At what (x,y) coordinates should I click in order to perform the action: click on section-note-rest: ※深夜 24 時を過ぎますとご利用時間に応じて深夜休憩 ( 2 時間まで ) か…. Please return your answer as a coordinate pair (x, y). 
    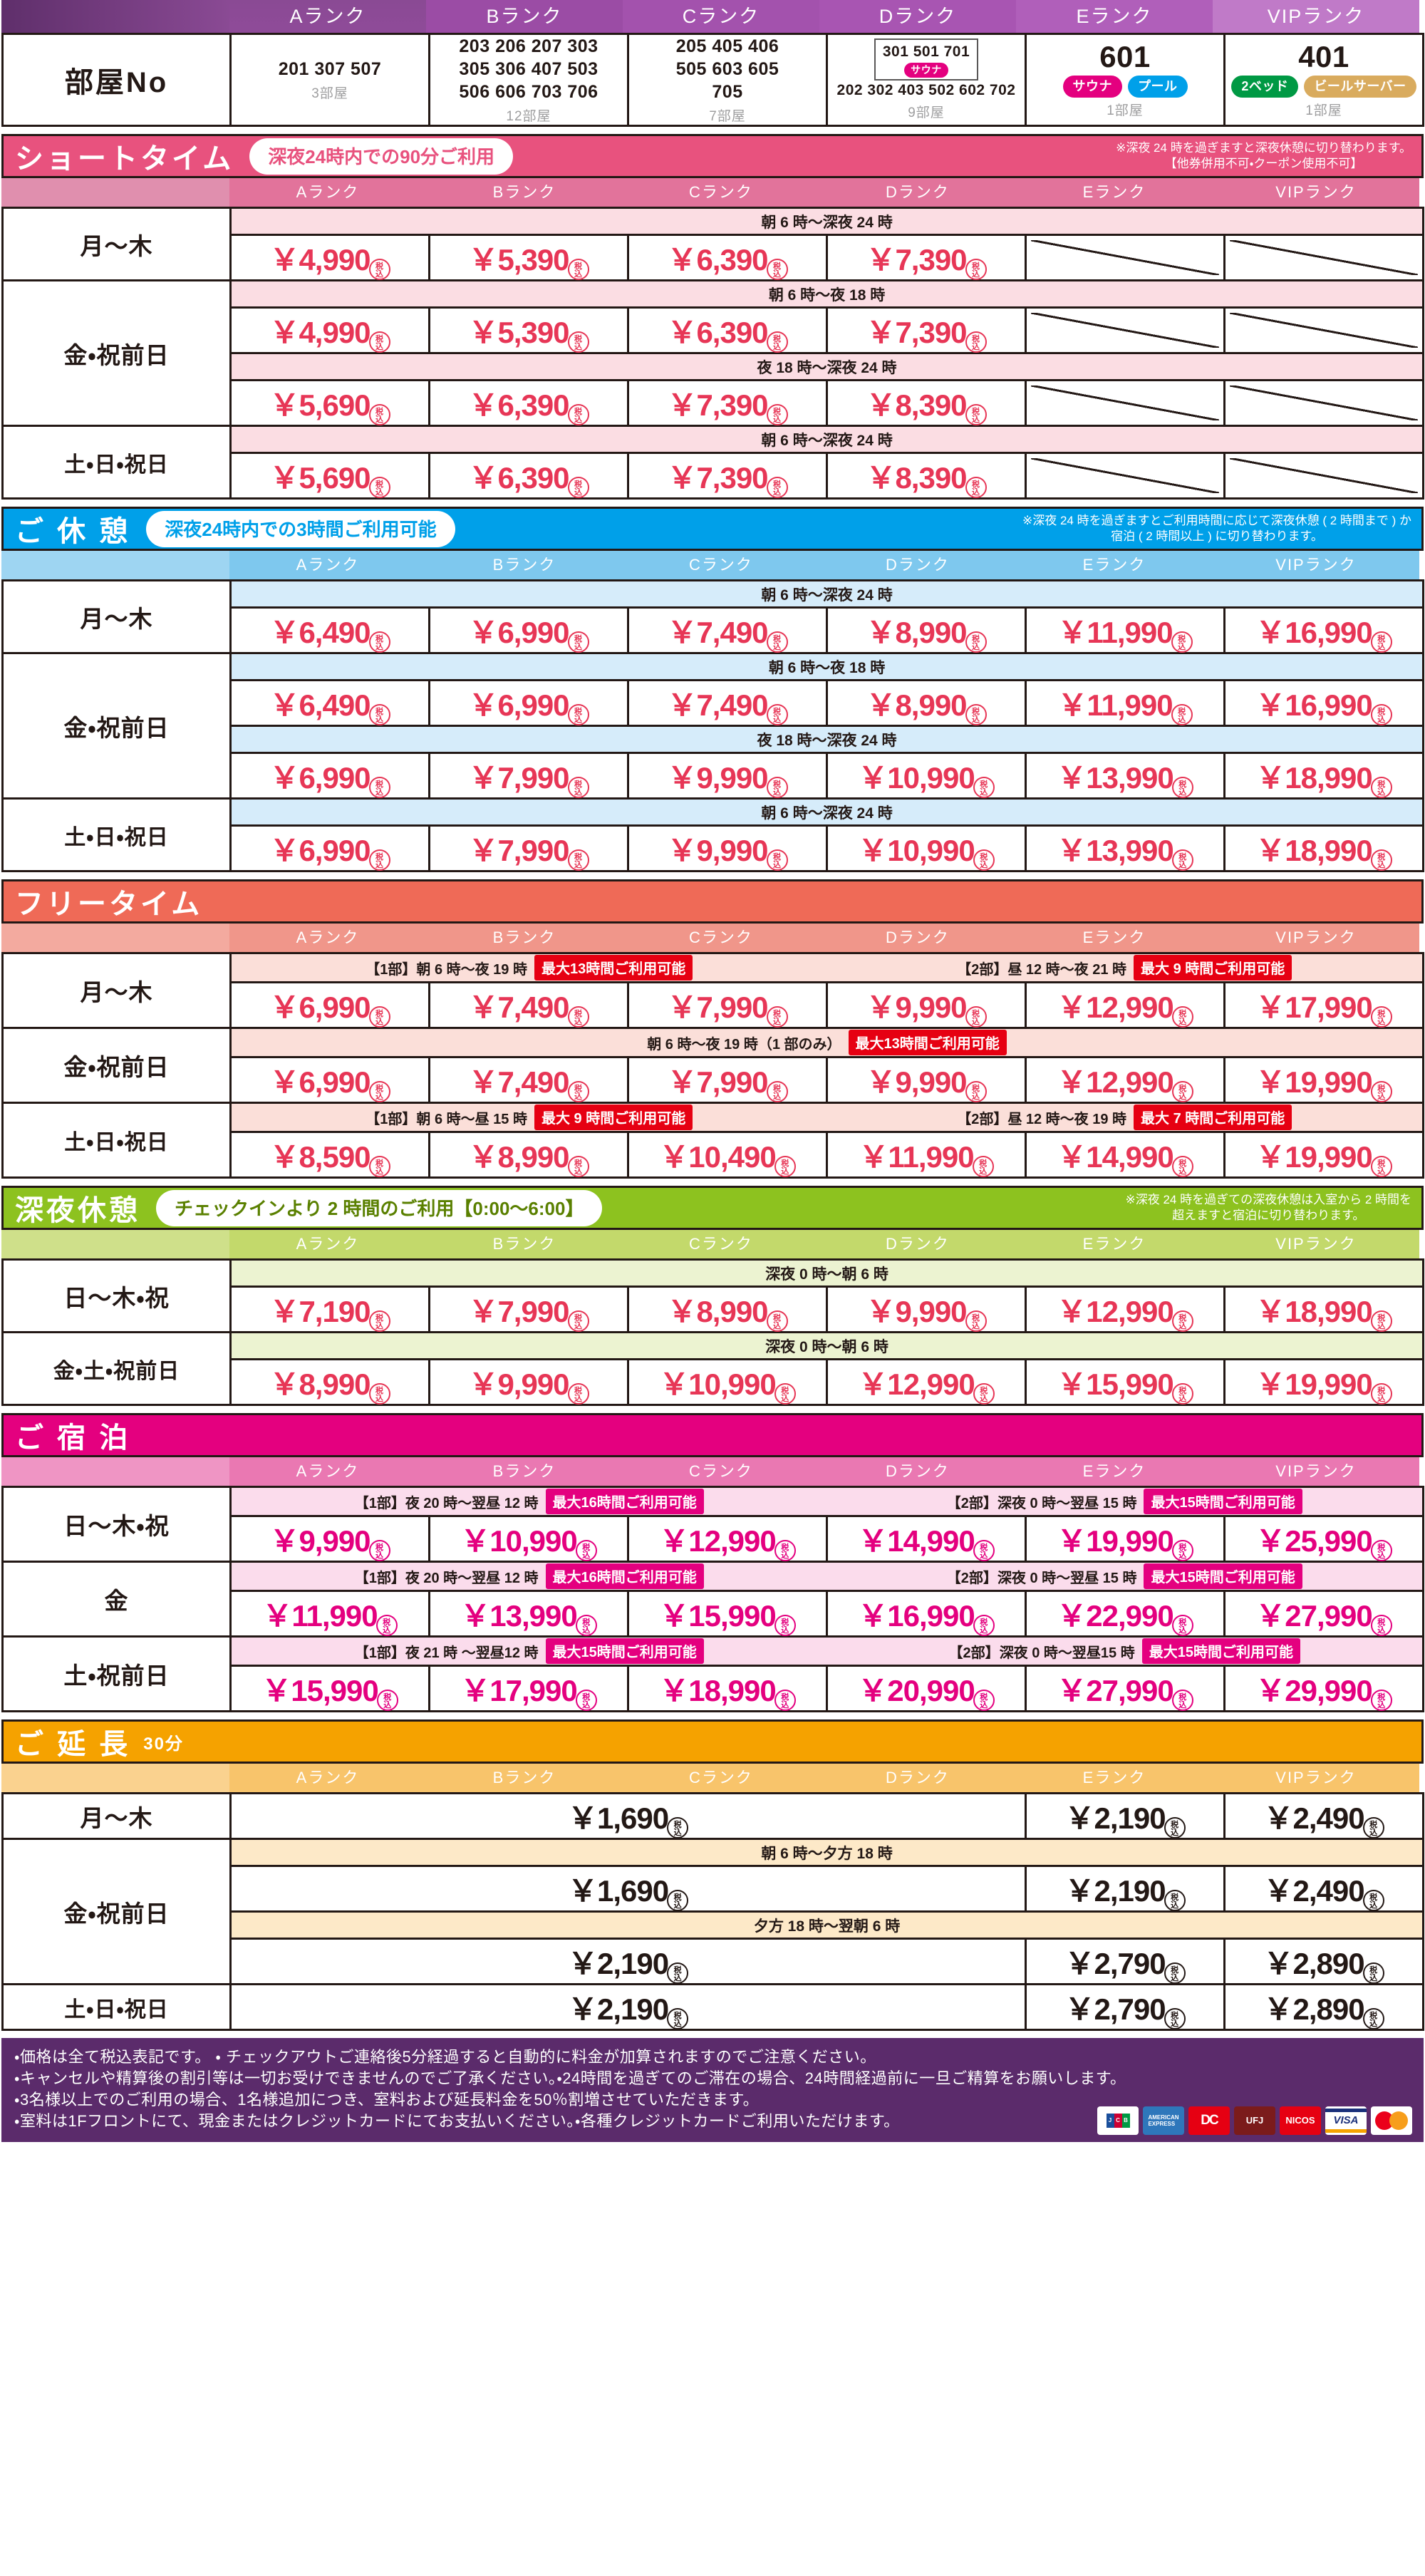
    Looking at the image, I should click on (1216, 529).